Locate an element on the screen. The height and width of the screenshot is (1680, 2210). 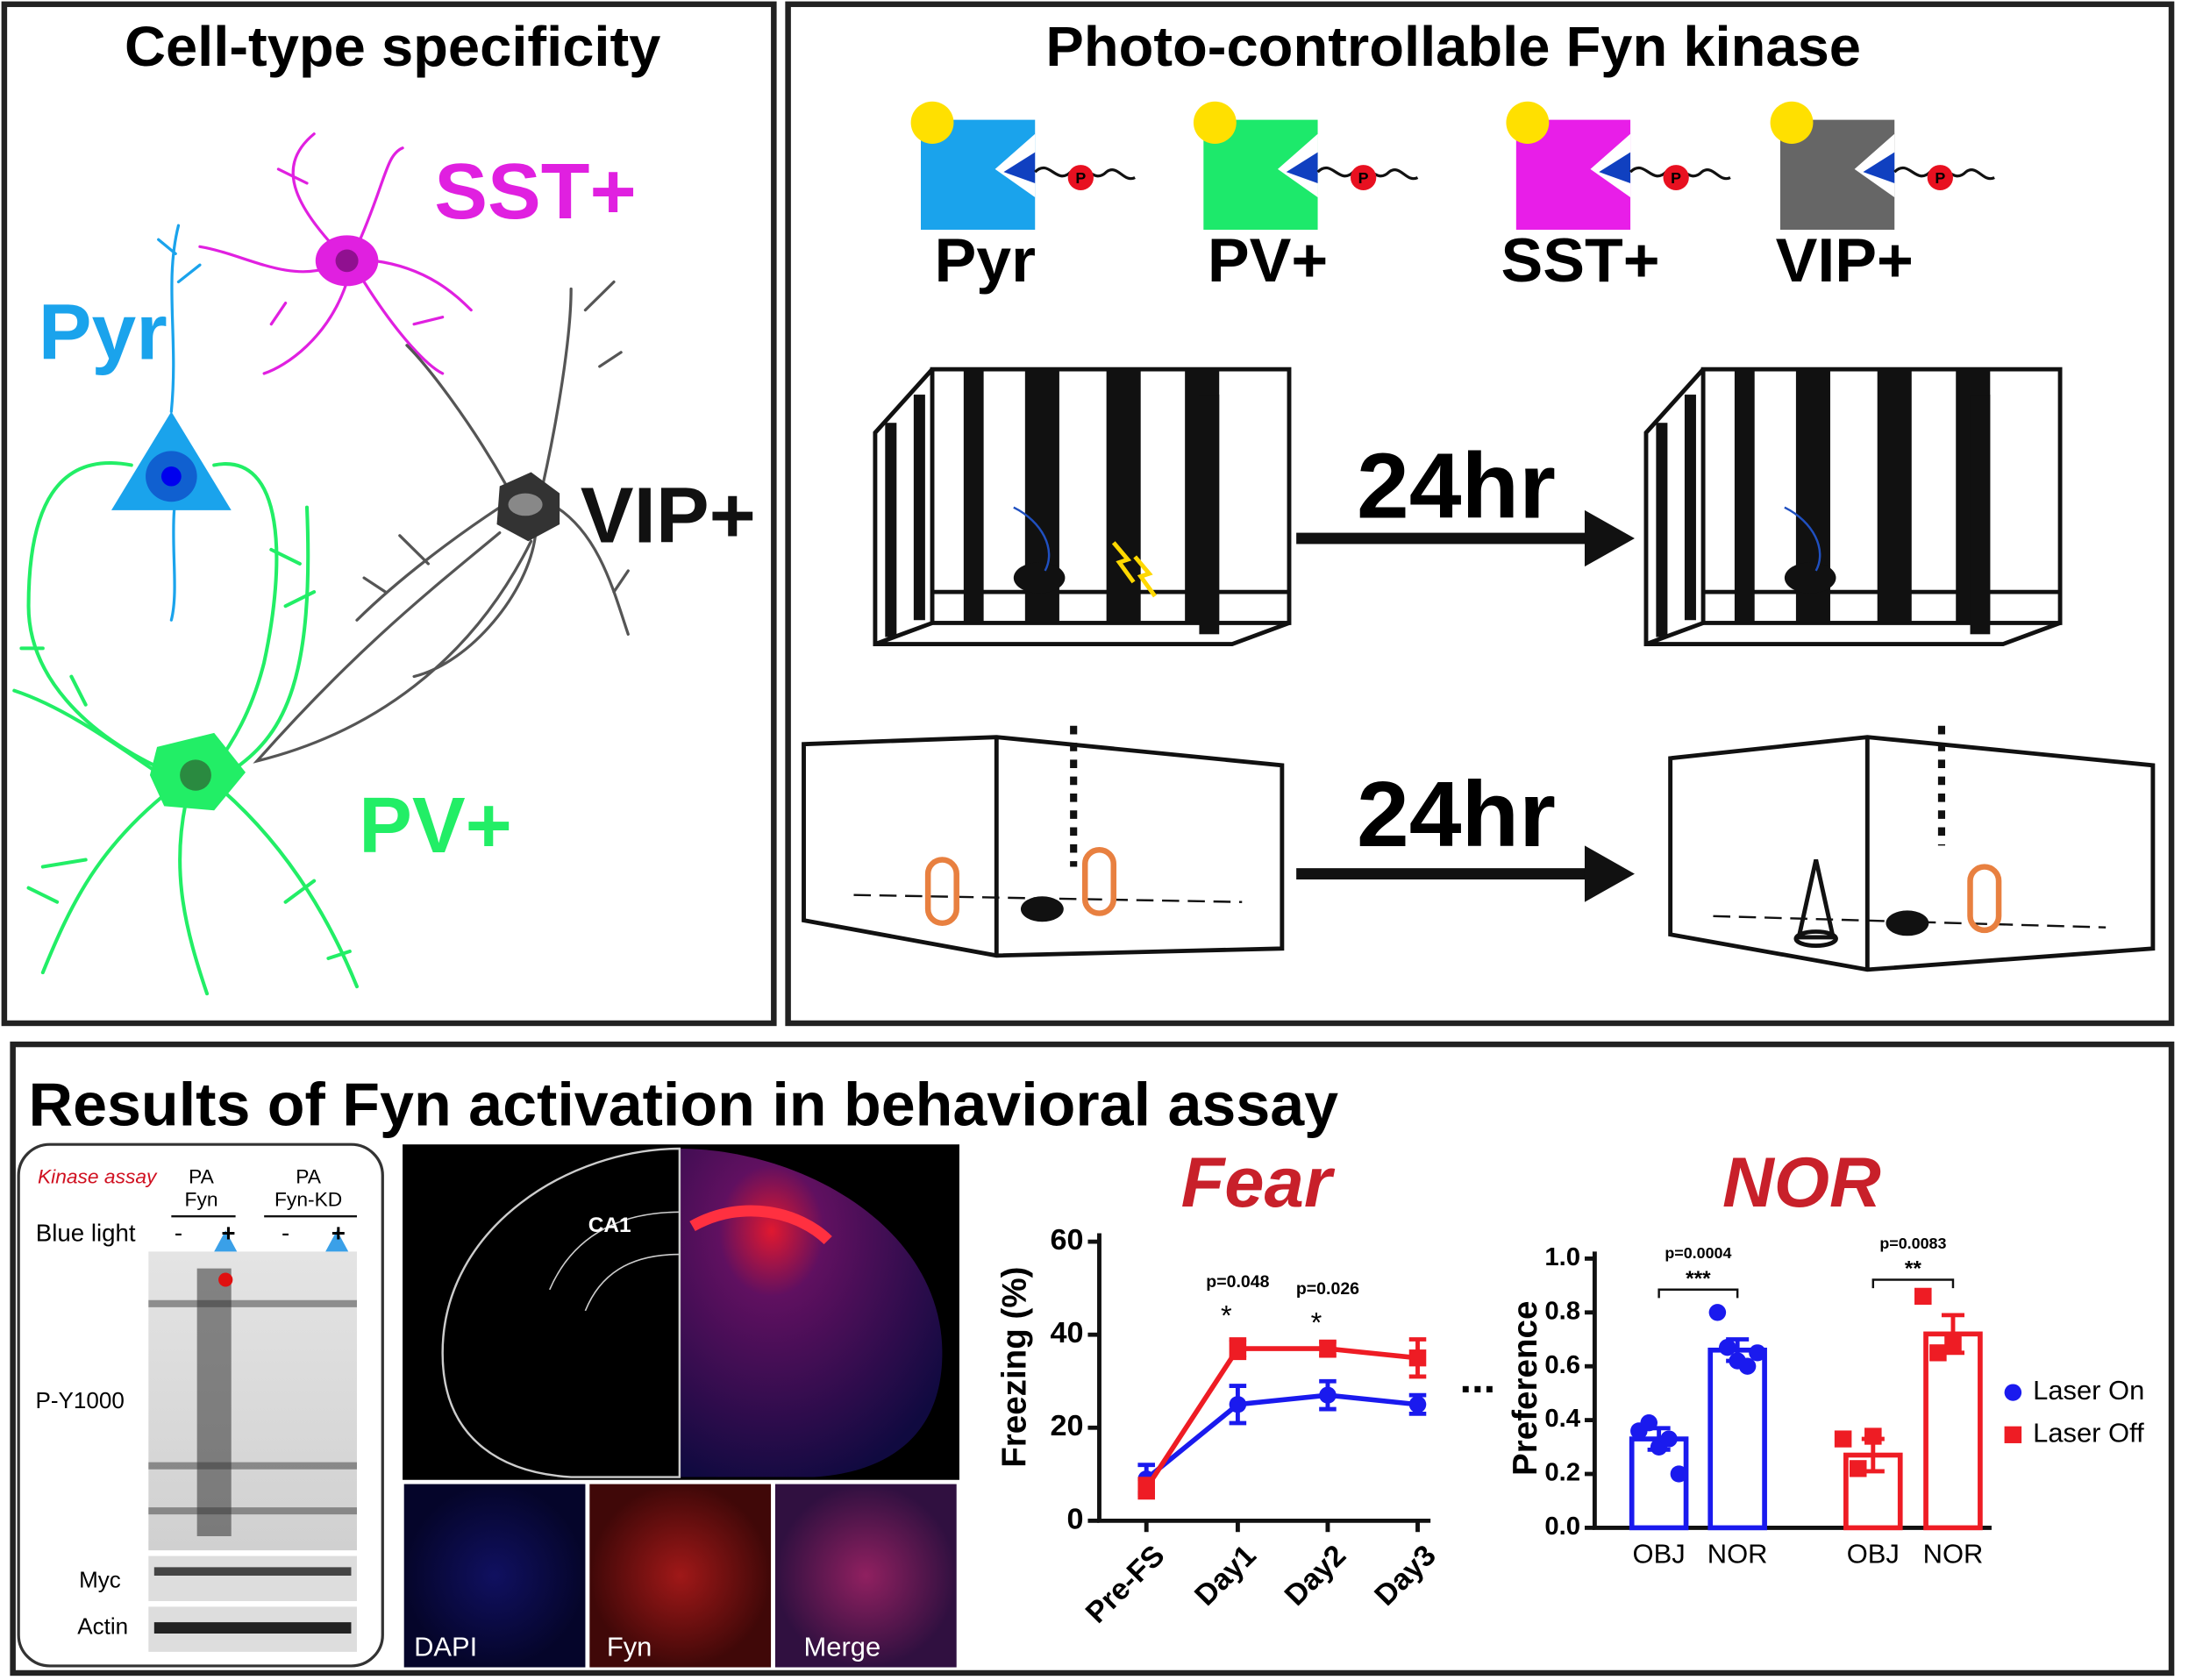
blot-label: Blue light is located at coordinates (86, 1232).